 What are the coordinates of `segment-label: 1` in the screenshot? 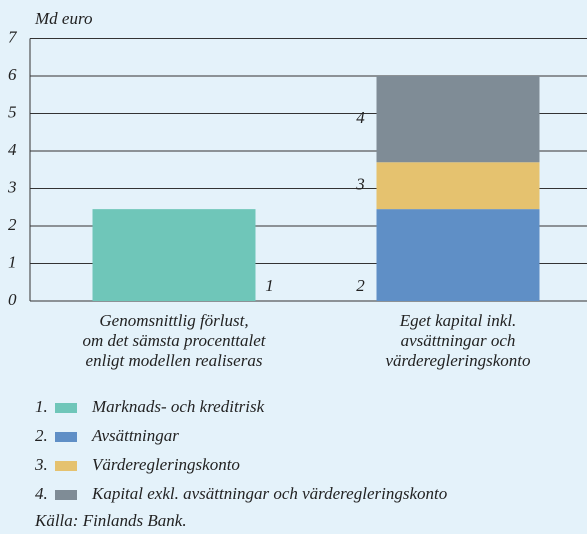 It's located at (269, 285).